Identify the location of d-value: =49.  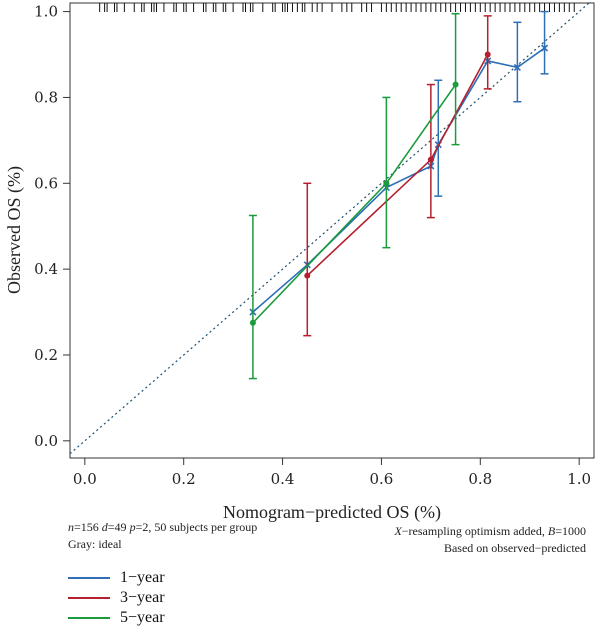
(118, 527).